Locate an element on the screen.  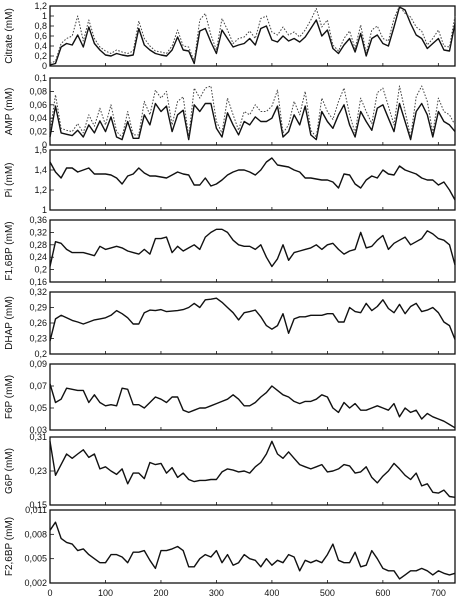
y-tick-label-0-1: 0,2 is located at coordinates (40, 56).